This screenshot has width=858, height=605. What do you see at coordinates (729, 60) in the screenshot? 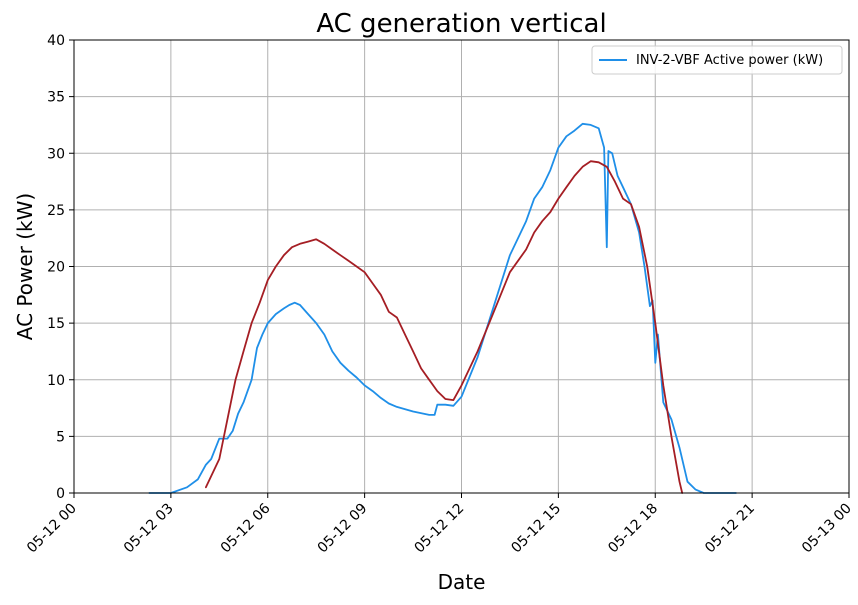
I see `legend-label: INV-2-VBF Active power (kW)` at bounding box center [729, 60].